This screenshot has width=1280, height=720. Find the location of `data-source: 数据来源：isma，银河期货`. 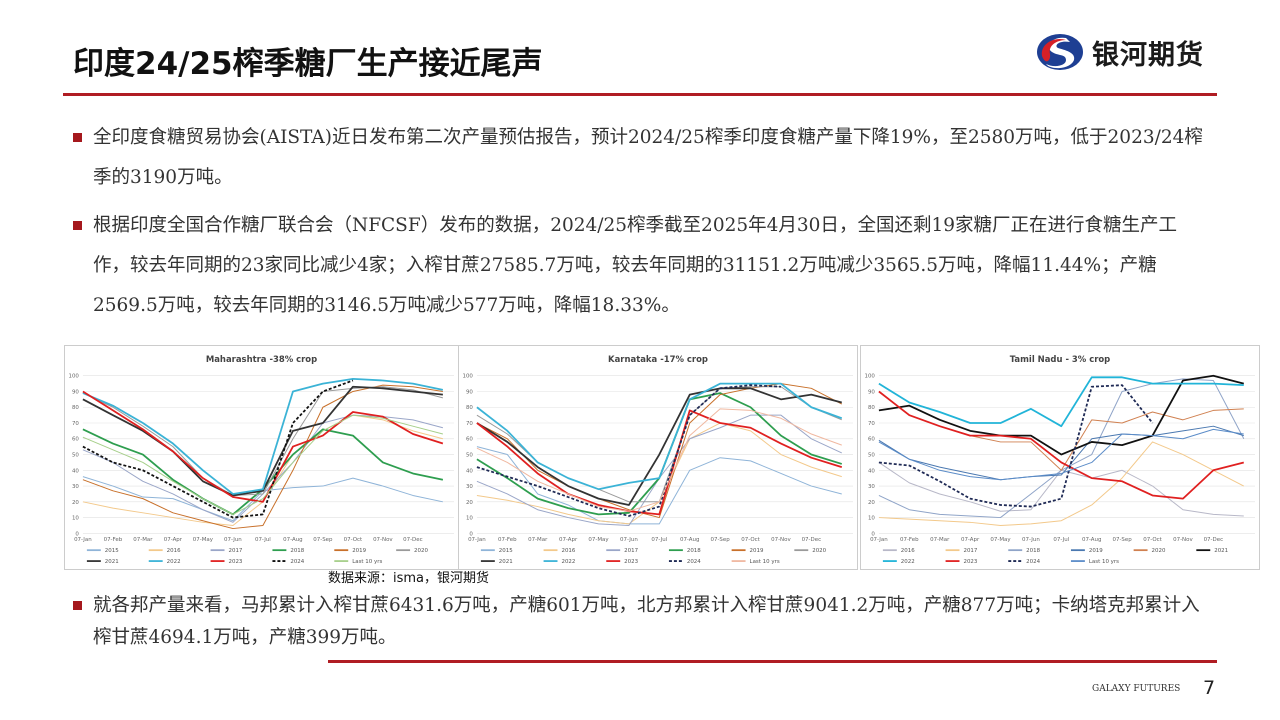

data-source: 数据来源：isma，银河期货 is located at coordinates (409, 578).